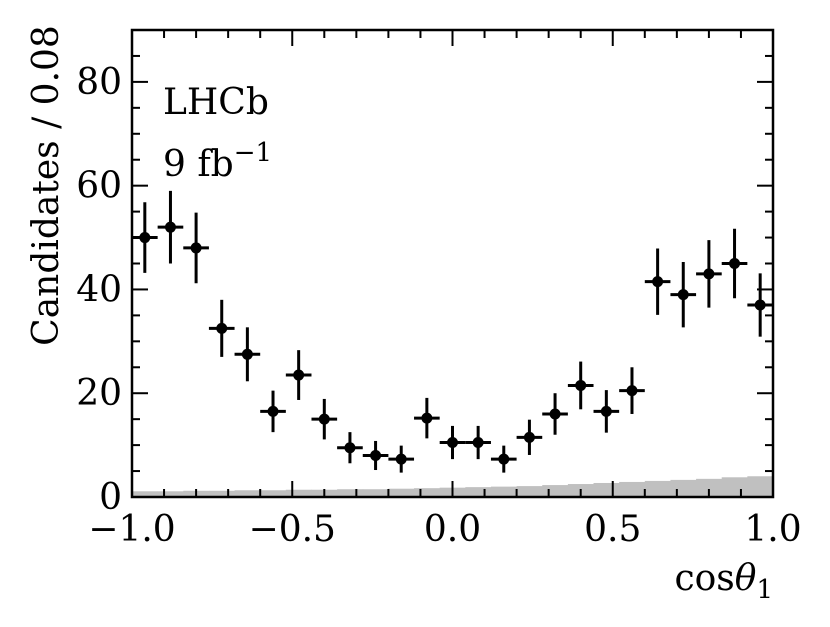  I want to click on y-tick-label: 80, so click(99, 82).